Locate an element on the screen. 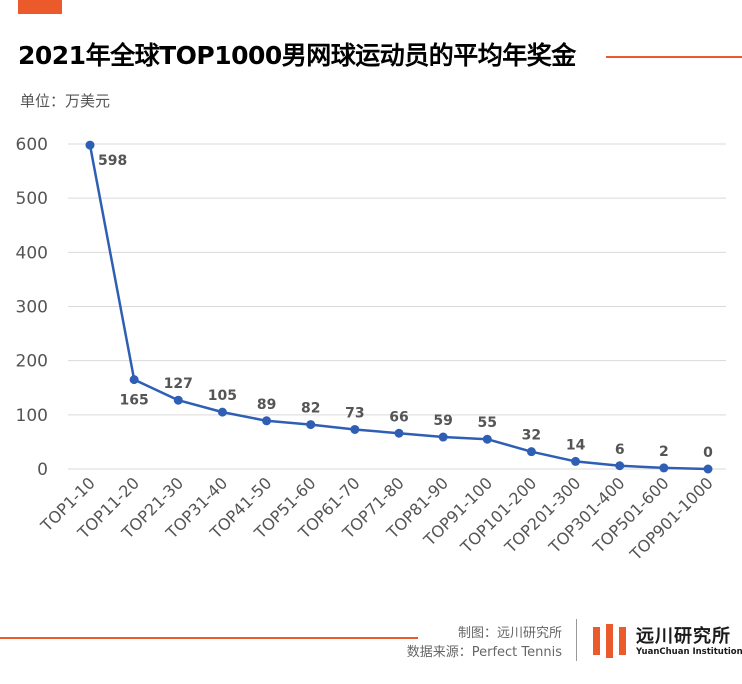 This screenshot has height=684, width=742. logo-name: 远川研究所 is located at coordinates (683, 636).